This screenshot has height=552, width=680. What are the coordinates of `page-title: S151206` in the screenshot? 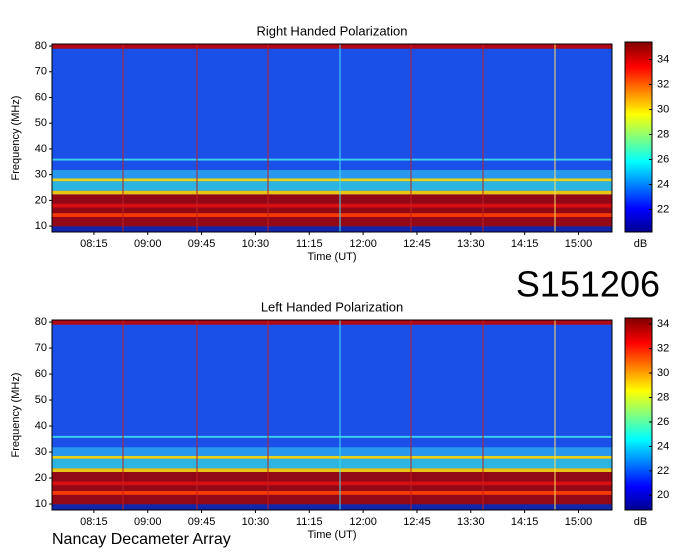 It's located at (588, 284).